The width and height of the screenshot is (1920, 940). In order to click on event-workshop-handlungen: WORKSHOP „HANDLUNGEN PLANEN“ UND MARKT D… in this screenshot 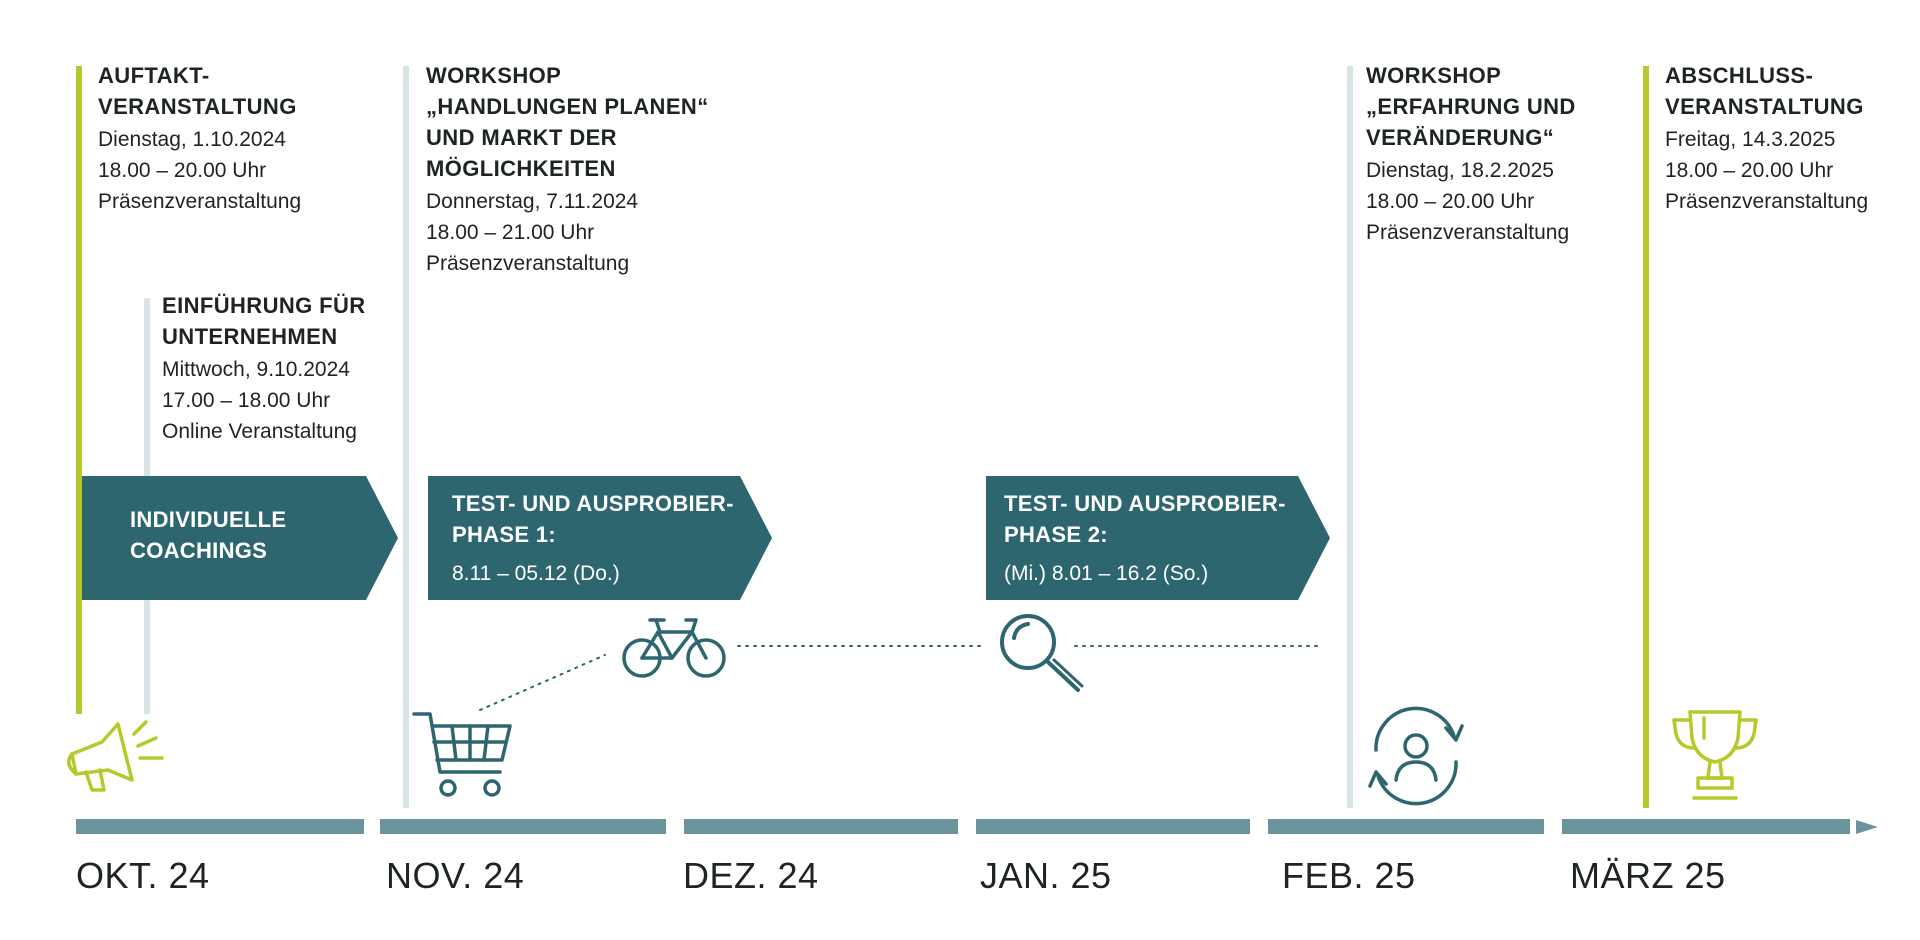, I will do `click(567, 169)`.